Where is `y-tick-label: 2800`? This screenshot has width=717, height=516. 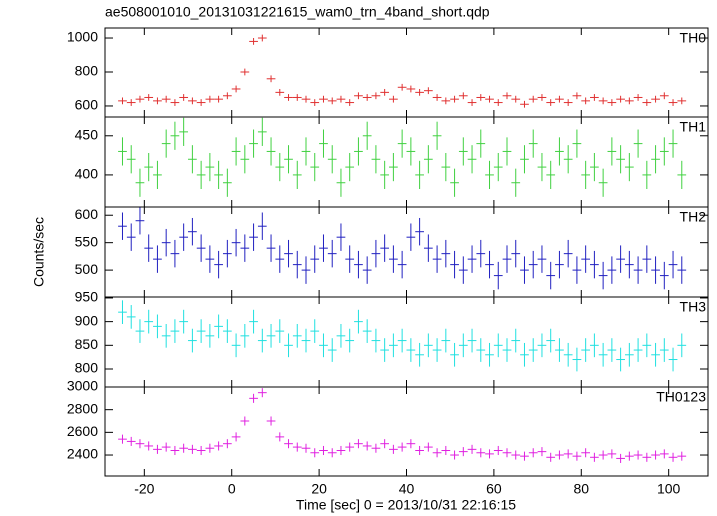
y-tick-label: 2800 is located at coordinates (82, 408).